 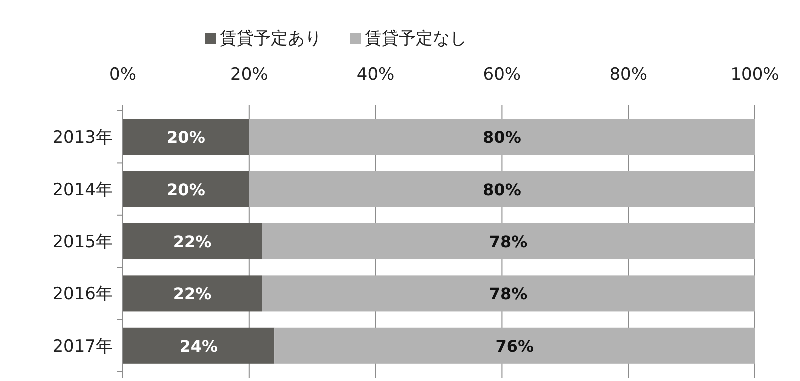 What do you see at coordinates (249, 75) in the screenshot?
I see `x-tick-label: 20%` at bounding box center [249, 75].